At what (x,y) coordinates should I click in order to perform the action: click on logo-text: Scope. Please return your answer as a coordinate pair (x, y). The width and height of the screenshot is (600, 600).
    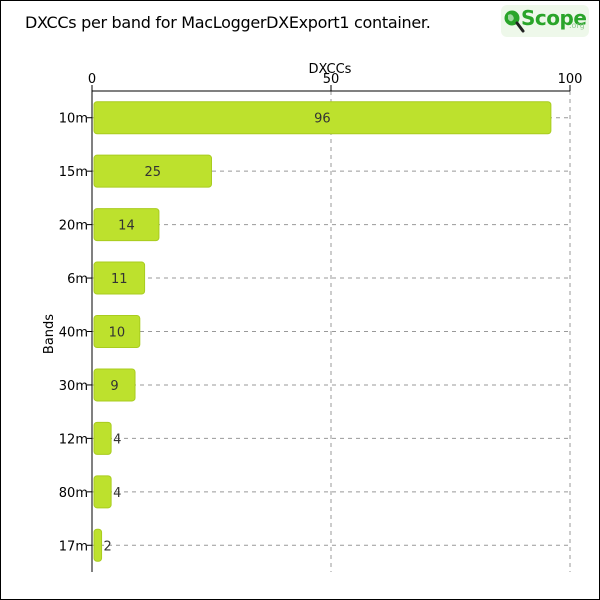
    Looking at the image, I should click on (554, 18).